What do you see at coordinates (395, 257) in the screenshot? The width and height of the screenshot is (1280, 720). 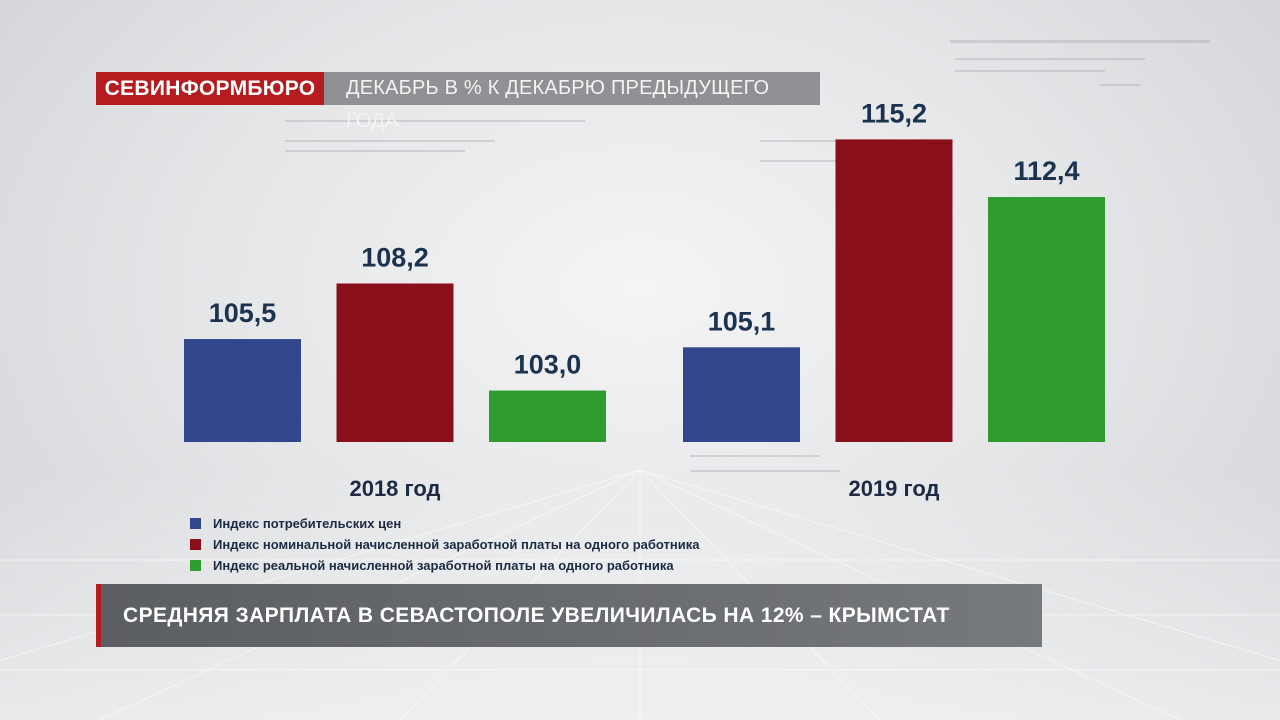 I see `value-label-2-1: 108,2` at bounding box center [395, 257].